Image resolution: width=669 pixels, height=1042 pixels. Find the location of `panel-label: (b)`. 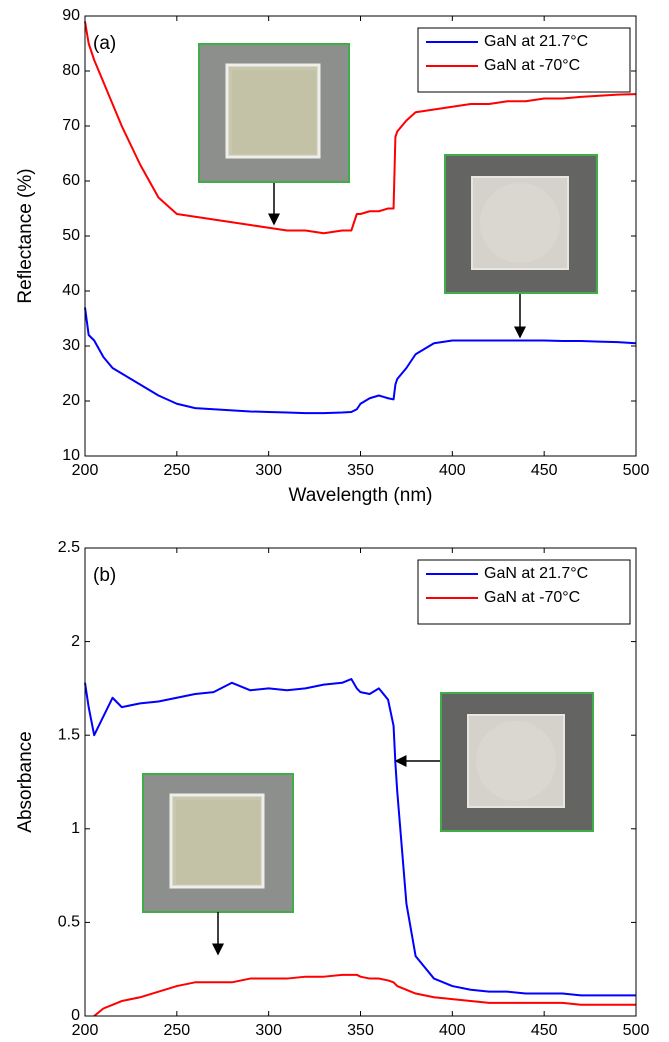

panel-label: (b) is located at coordinates (104, 575).